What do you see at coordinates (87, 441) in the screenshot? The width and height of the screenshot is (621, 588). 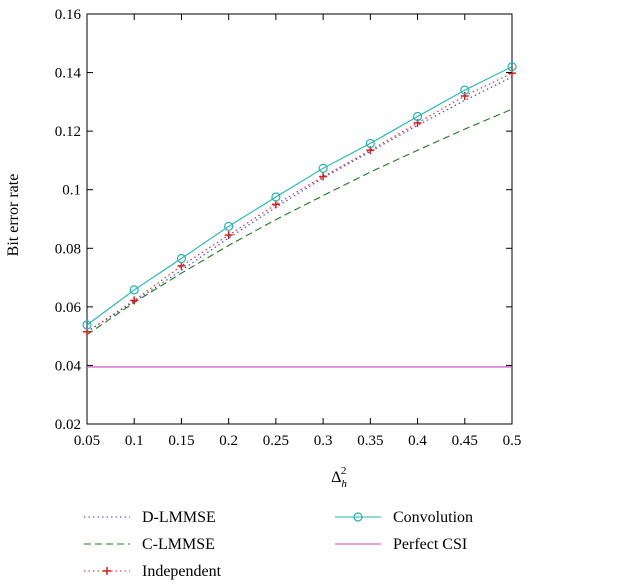 I see `x-tick-label: 0.05` at bounding box center [87, 441].